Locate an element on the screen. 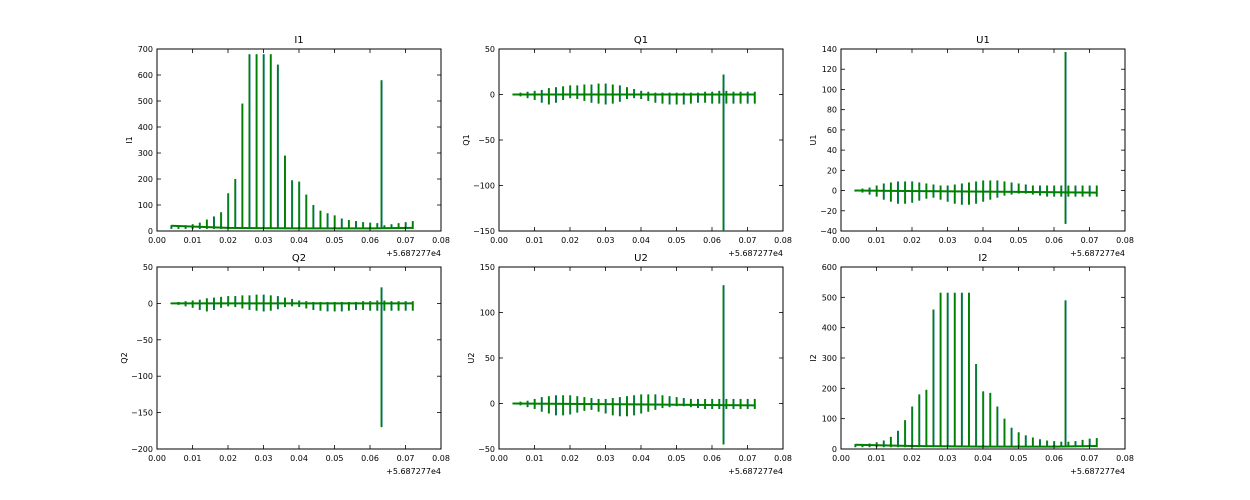 This screenshot has height=500, width=1250. y-tick-label: 140 is located at coordinates (829, 49).